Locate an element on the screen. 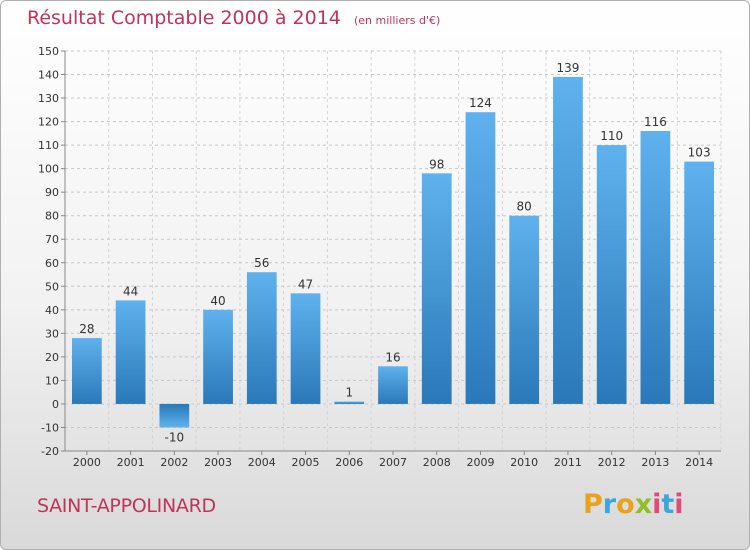 This screenshot has height=550, width=750. x-tick-label: 2012 is located at coordinates (612, 462).